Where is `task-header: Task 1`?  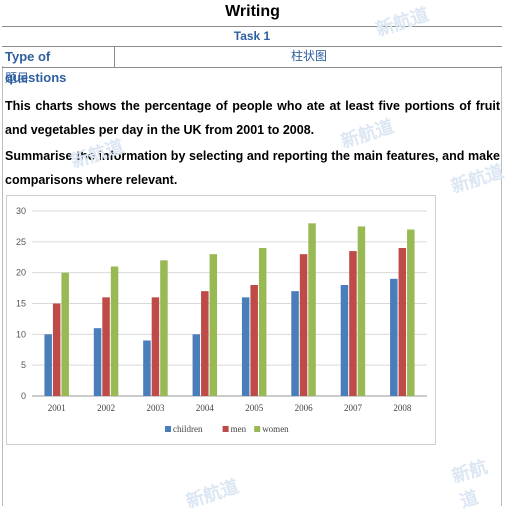 task-header: Task 1 is located at coordinates (252, 36).